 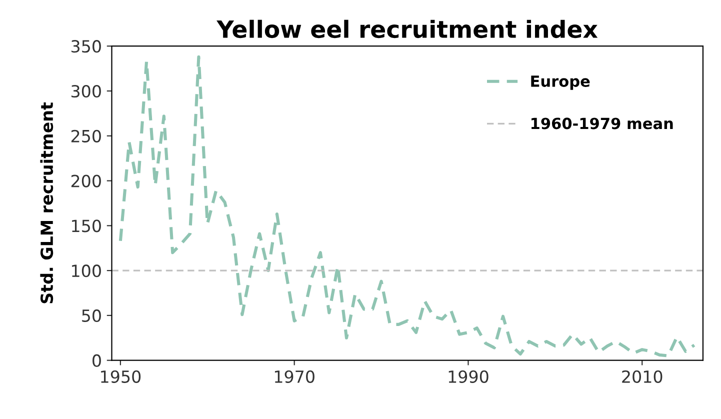 I want to click on y-axis-title: Std. GLM recruitment, so click(x=47, y=203).